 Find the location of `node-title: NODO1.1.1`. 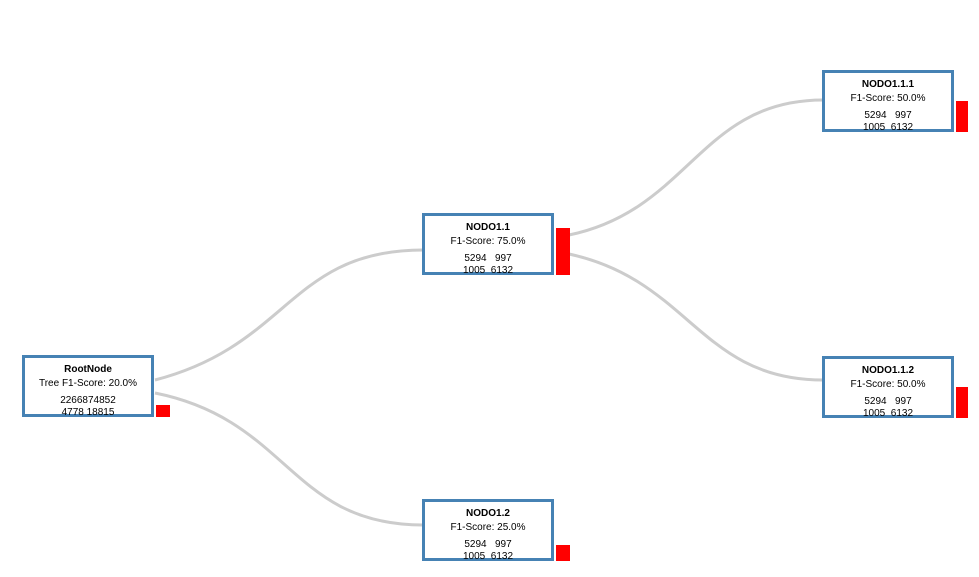

node-title: NODO1.1.1 is located at coordinates (888, 84).